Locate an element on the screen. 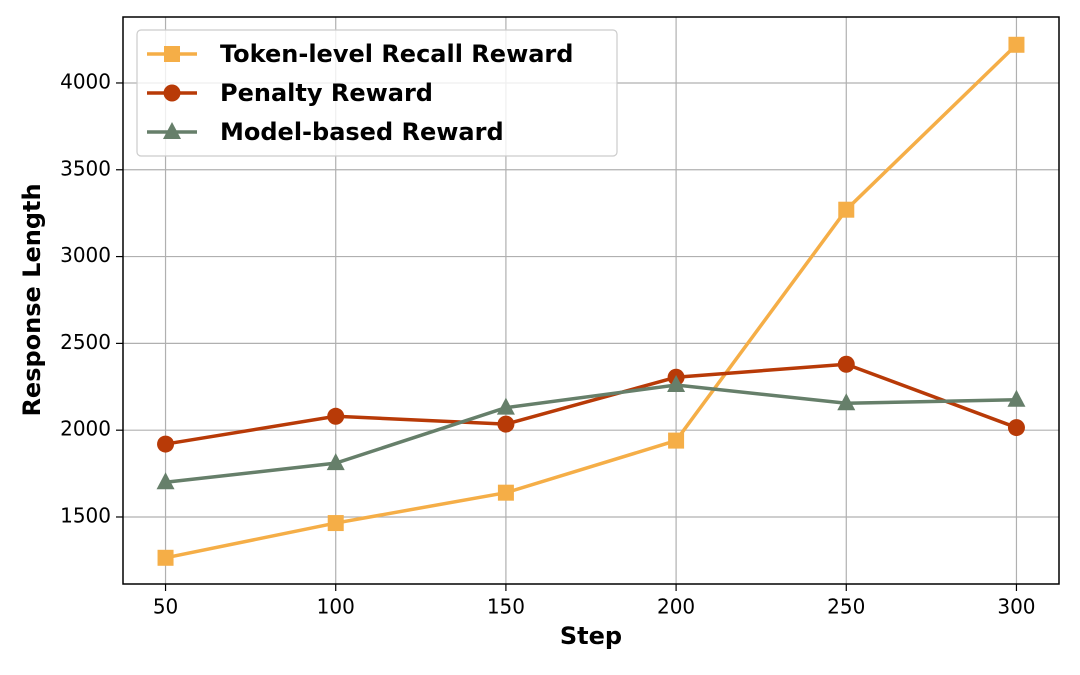 Image resolution: width=1080 pixels, height=675 pixels. legend-text: Model-based Reward is located at coordinates (362, 132).